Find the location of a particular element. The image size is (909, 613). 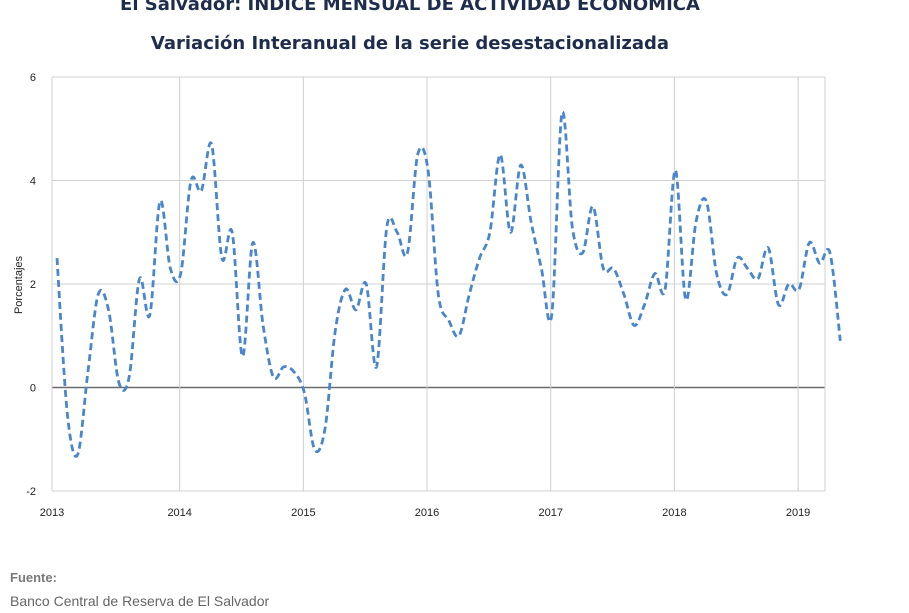

y-tick-label: 0 is located at coordinates (33, 389).